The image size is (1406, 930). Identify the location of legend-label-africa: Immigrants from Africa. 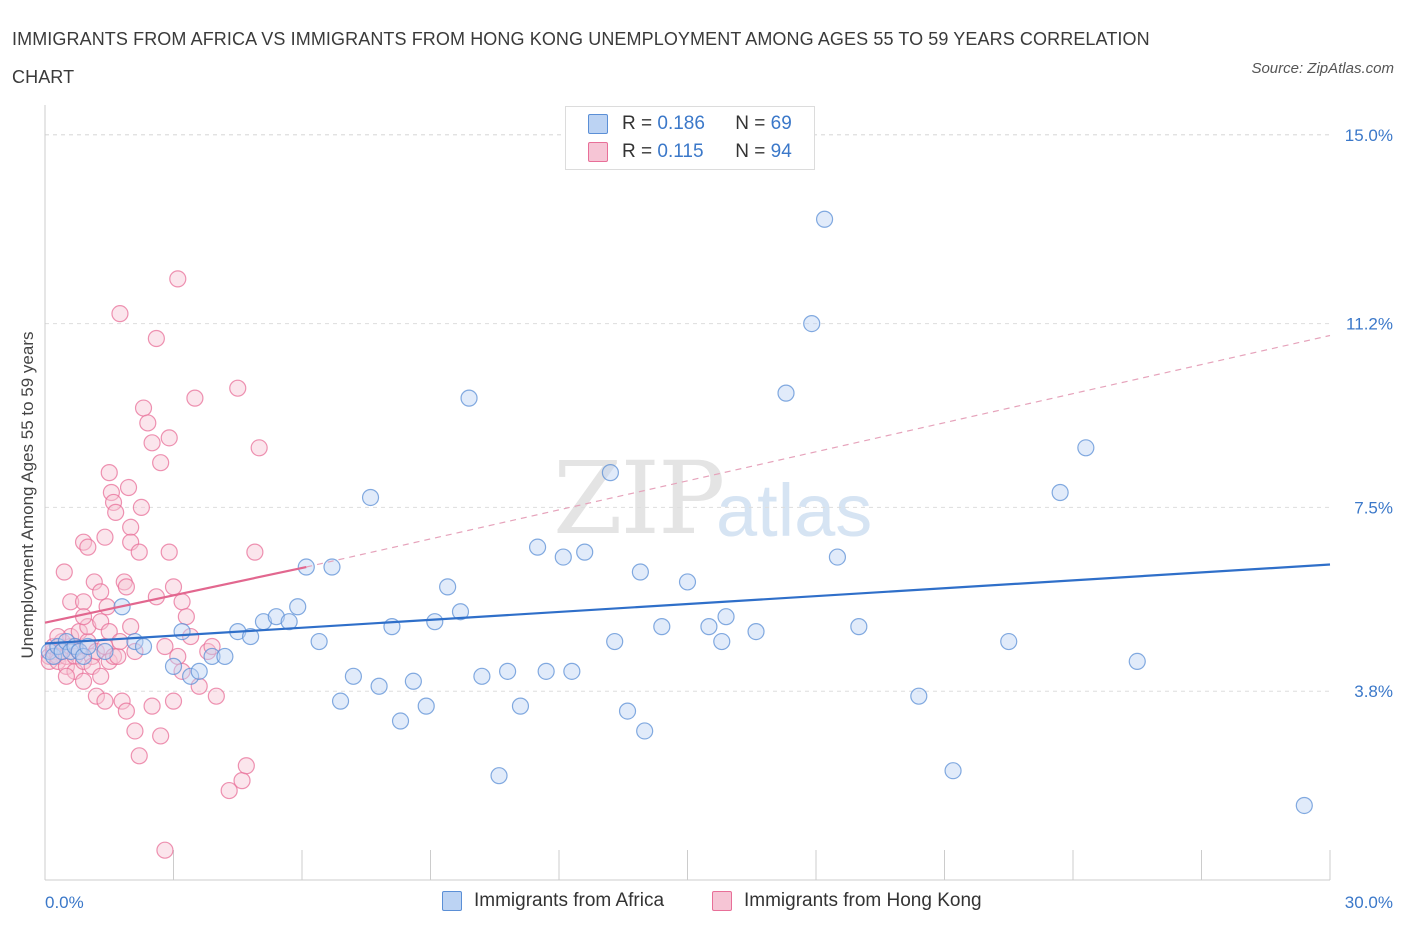
(569, 900).